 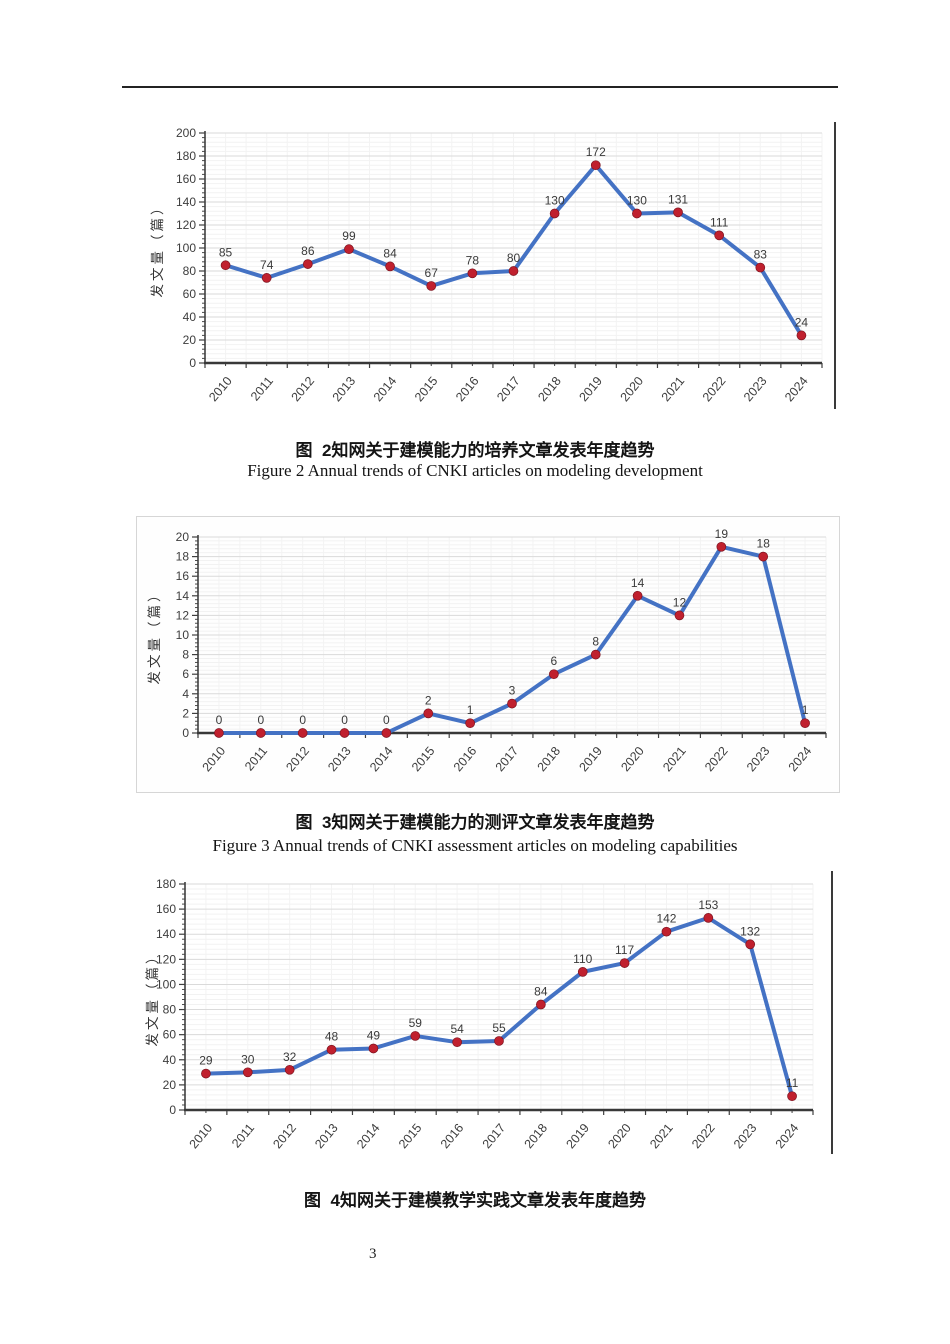 I want to click on svg-text: 74, so click(x=267, y=265).